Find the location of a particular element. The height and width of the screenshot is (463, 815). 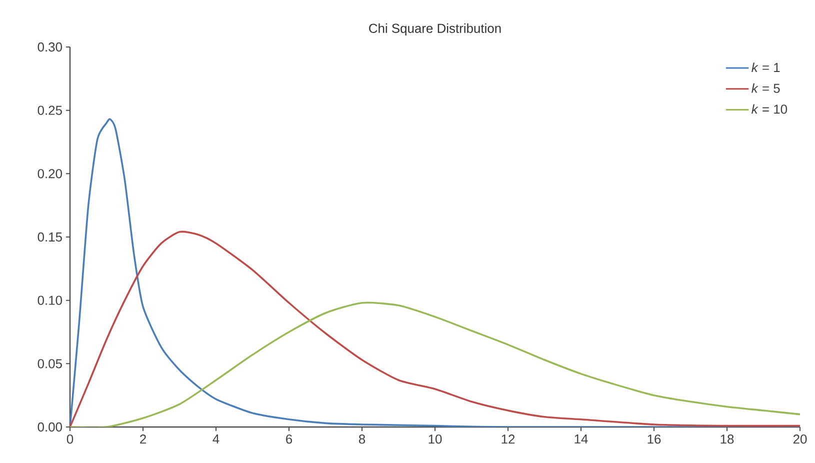

x-tick-label: 16 is located at coordinates (654, 439).